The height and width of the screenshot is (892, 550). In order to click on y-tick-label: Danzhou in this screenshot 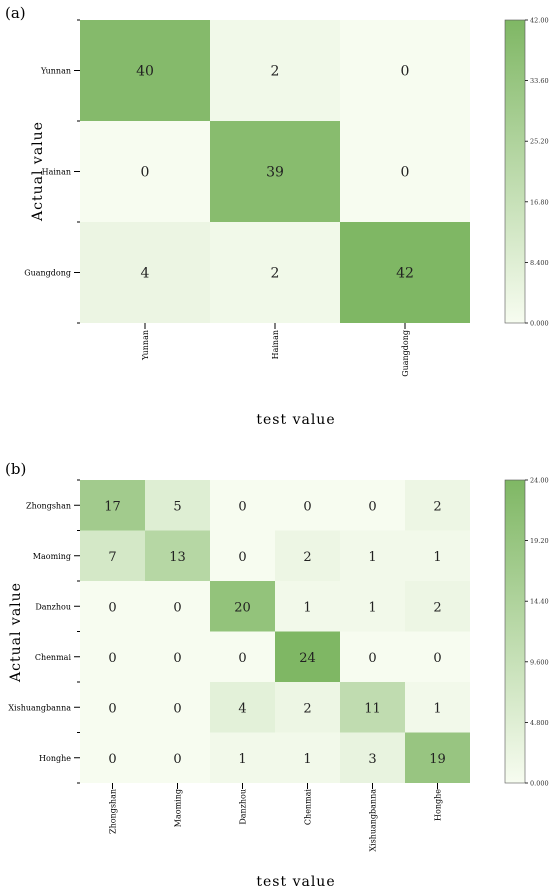, I will do `click(53, 606)`.